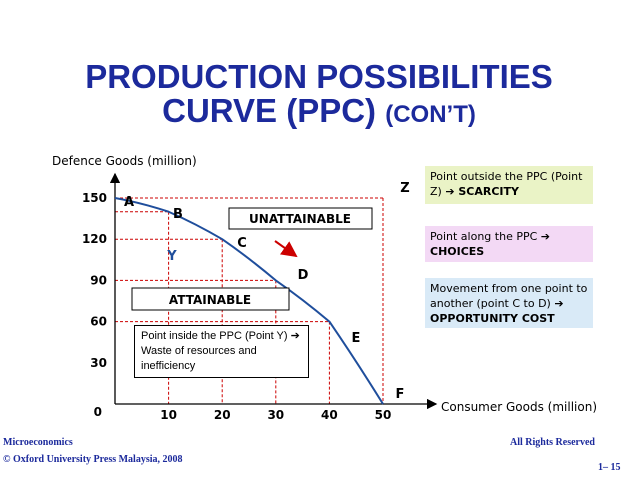 This screenshot has width=638, height=479. I want to click on side-note-choices: Point along the PPC ➔ CHOICES, so click(509, 244).